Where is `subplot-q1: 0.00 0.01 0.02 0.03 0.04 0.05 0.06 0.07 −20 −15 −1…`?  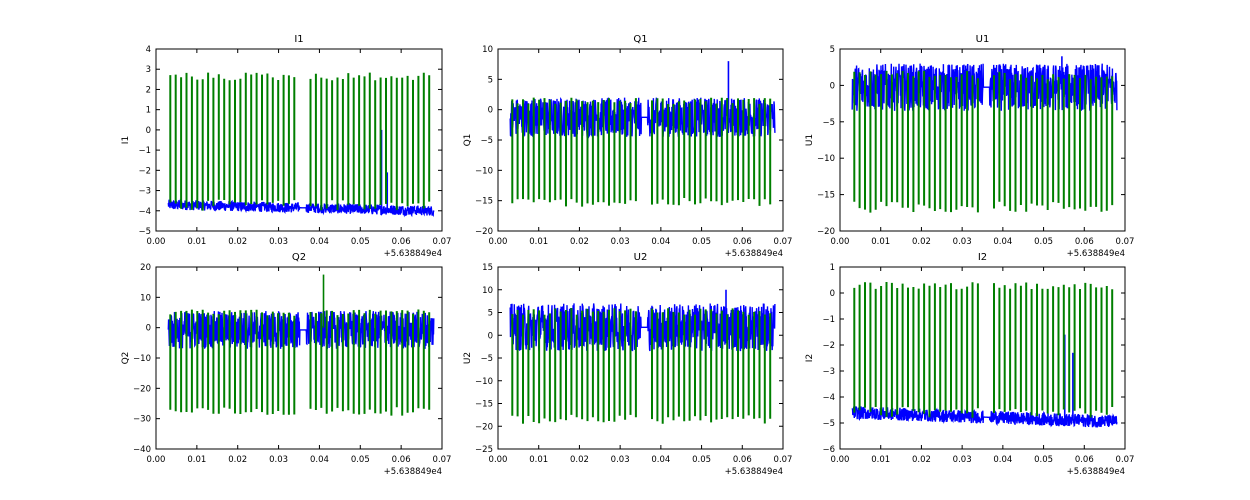
subplot-q1: 0.00 0.01 0.02 0.03 0.04 0.05 0.06 0.07 −20 −15 −1… is located at coordinates (627, 146).